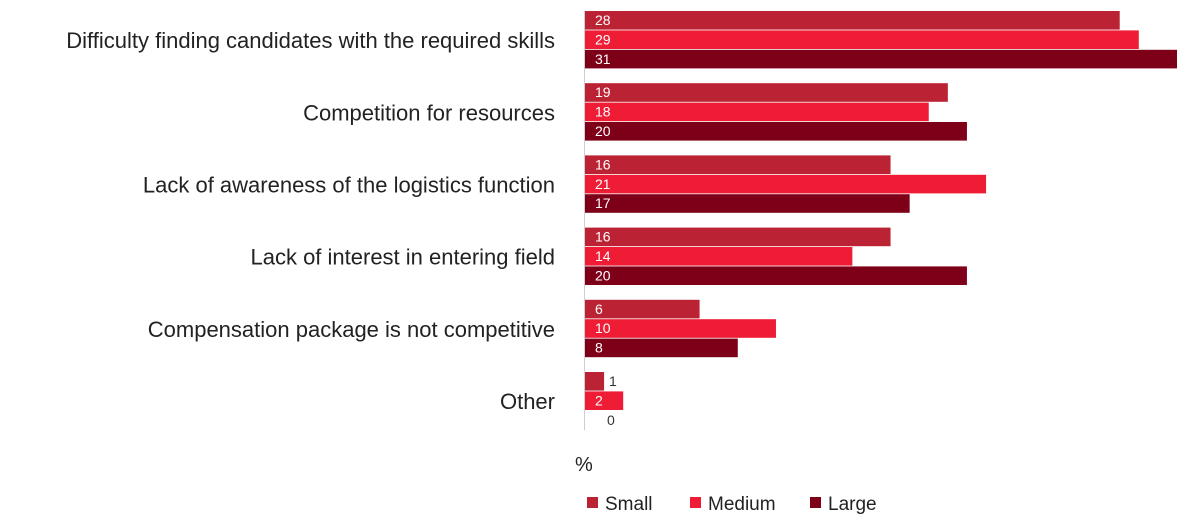 The image size is (1177, 526). Describe the element at coordinates (603, 203) in the screenshot. I see `value-label-large-lack-of-awareness-of-the-logistics-function: 17` at that location.